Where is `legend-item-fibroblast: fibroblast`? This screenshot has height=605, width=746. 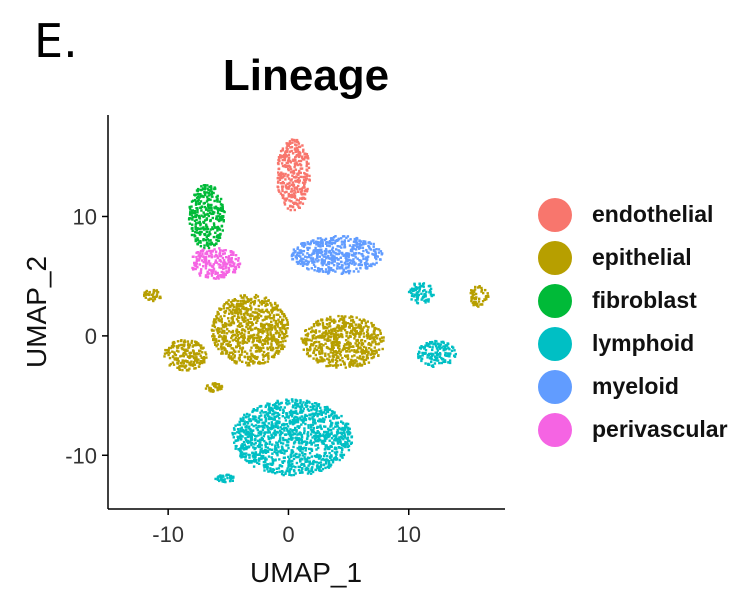
legend-item-fibroblast: fibroblast is located at coordinates (633, 300).